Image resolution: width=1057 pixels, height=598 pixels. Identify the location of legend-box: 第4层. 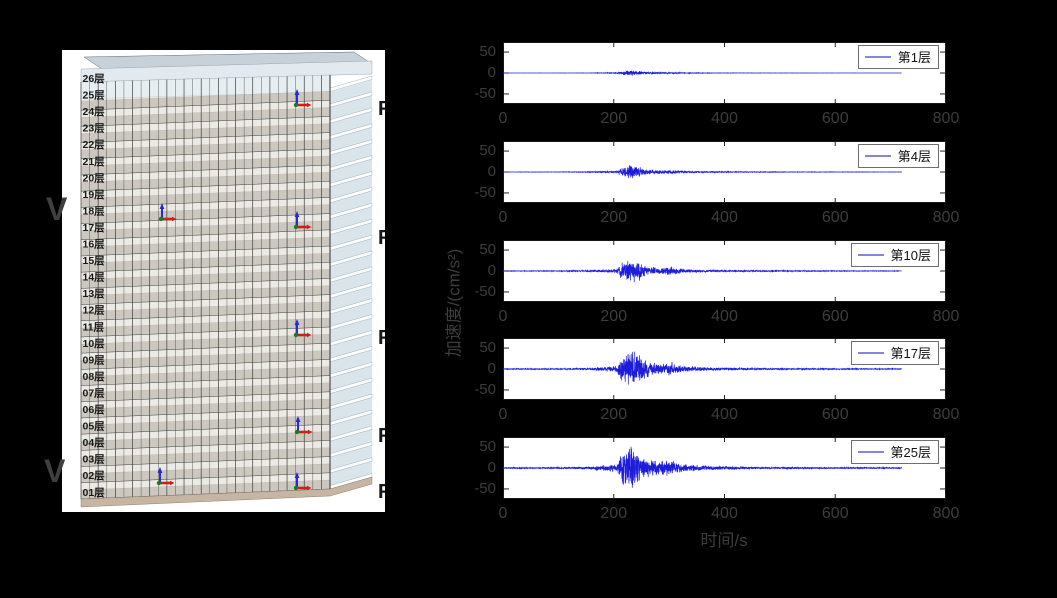
(898, 156).